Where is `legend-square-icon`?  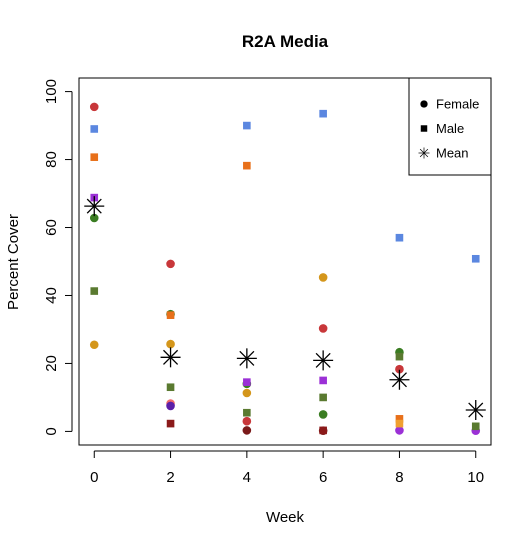
legend-square-icon is located at coordinates (424, 128).